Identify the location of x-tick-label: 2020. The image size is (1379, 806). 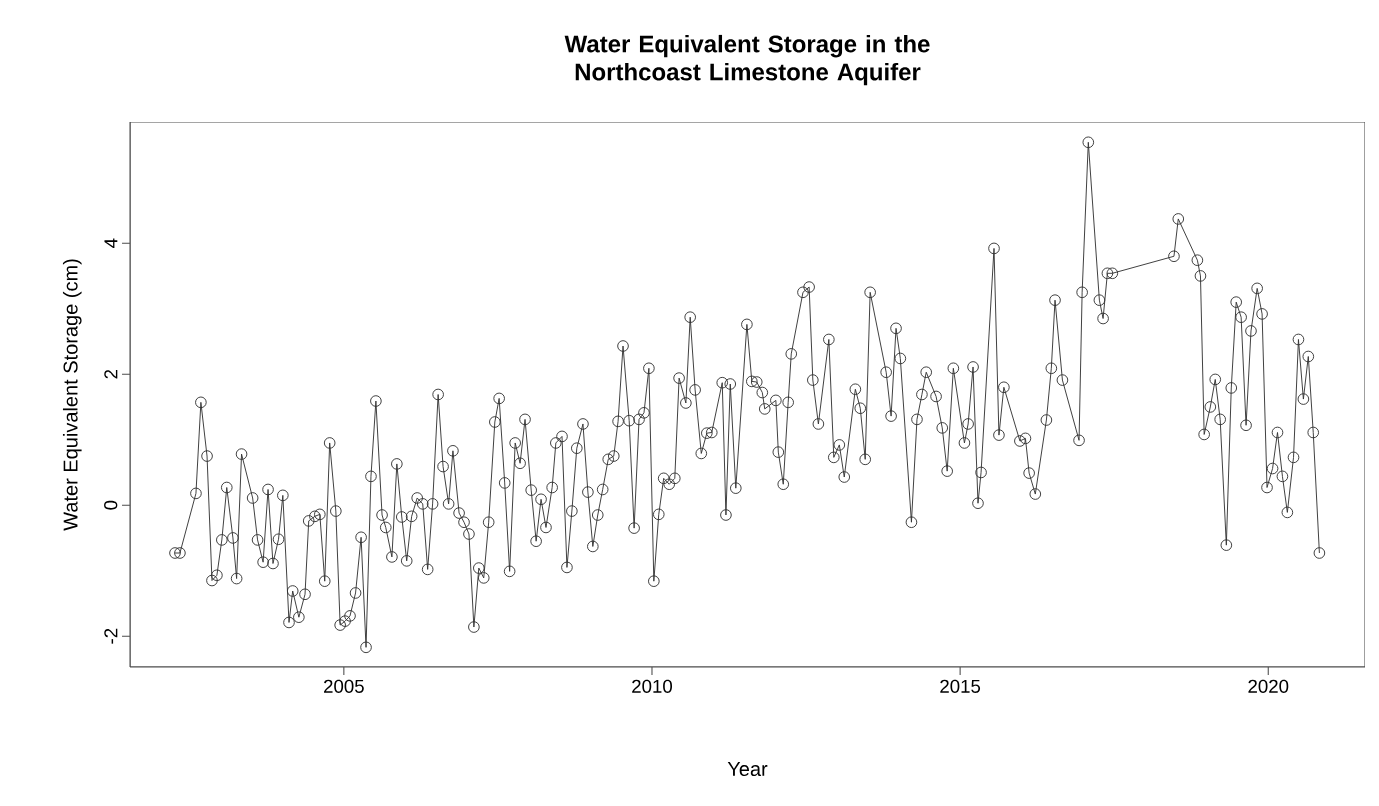
(1268, 686).